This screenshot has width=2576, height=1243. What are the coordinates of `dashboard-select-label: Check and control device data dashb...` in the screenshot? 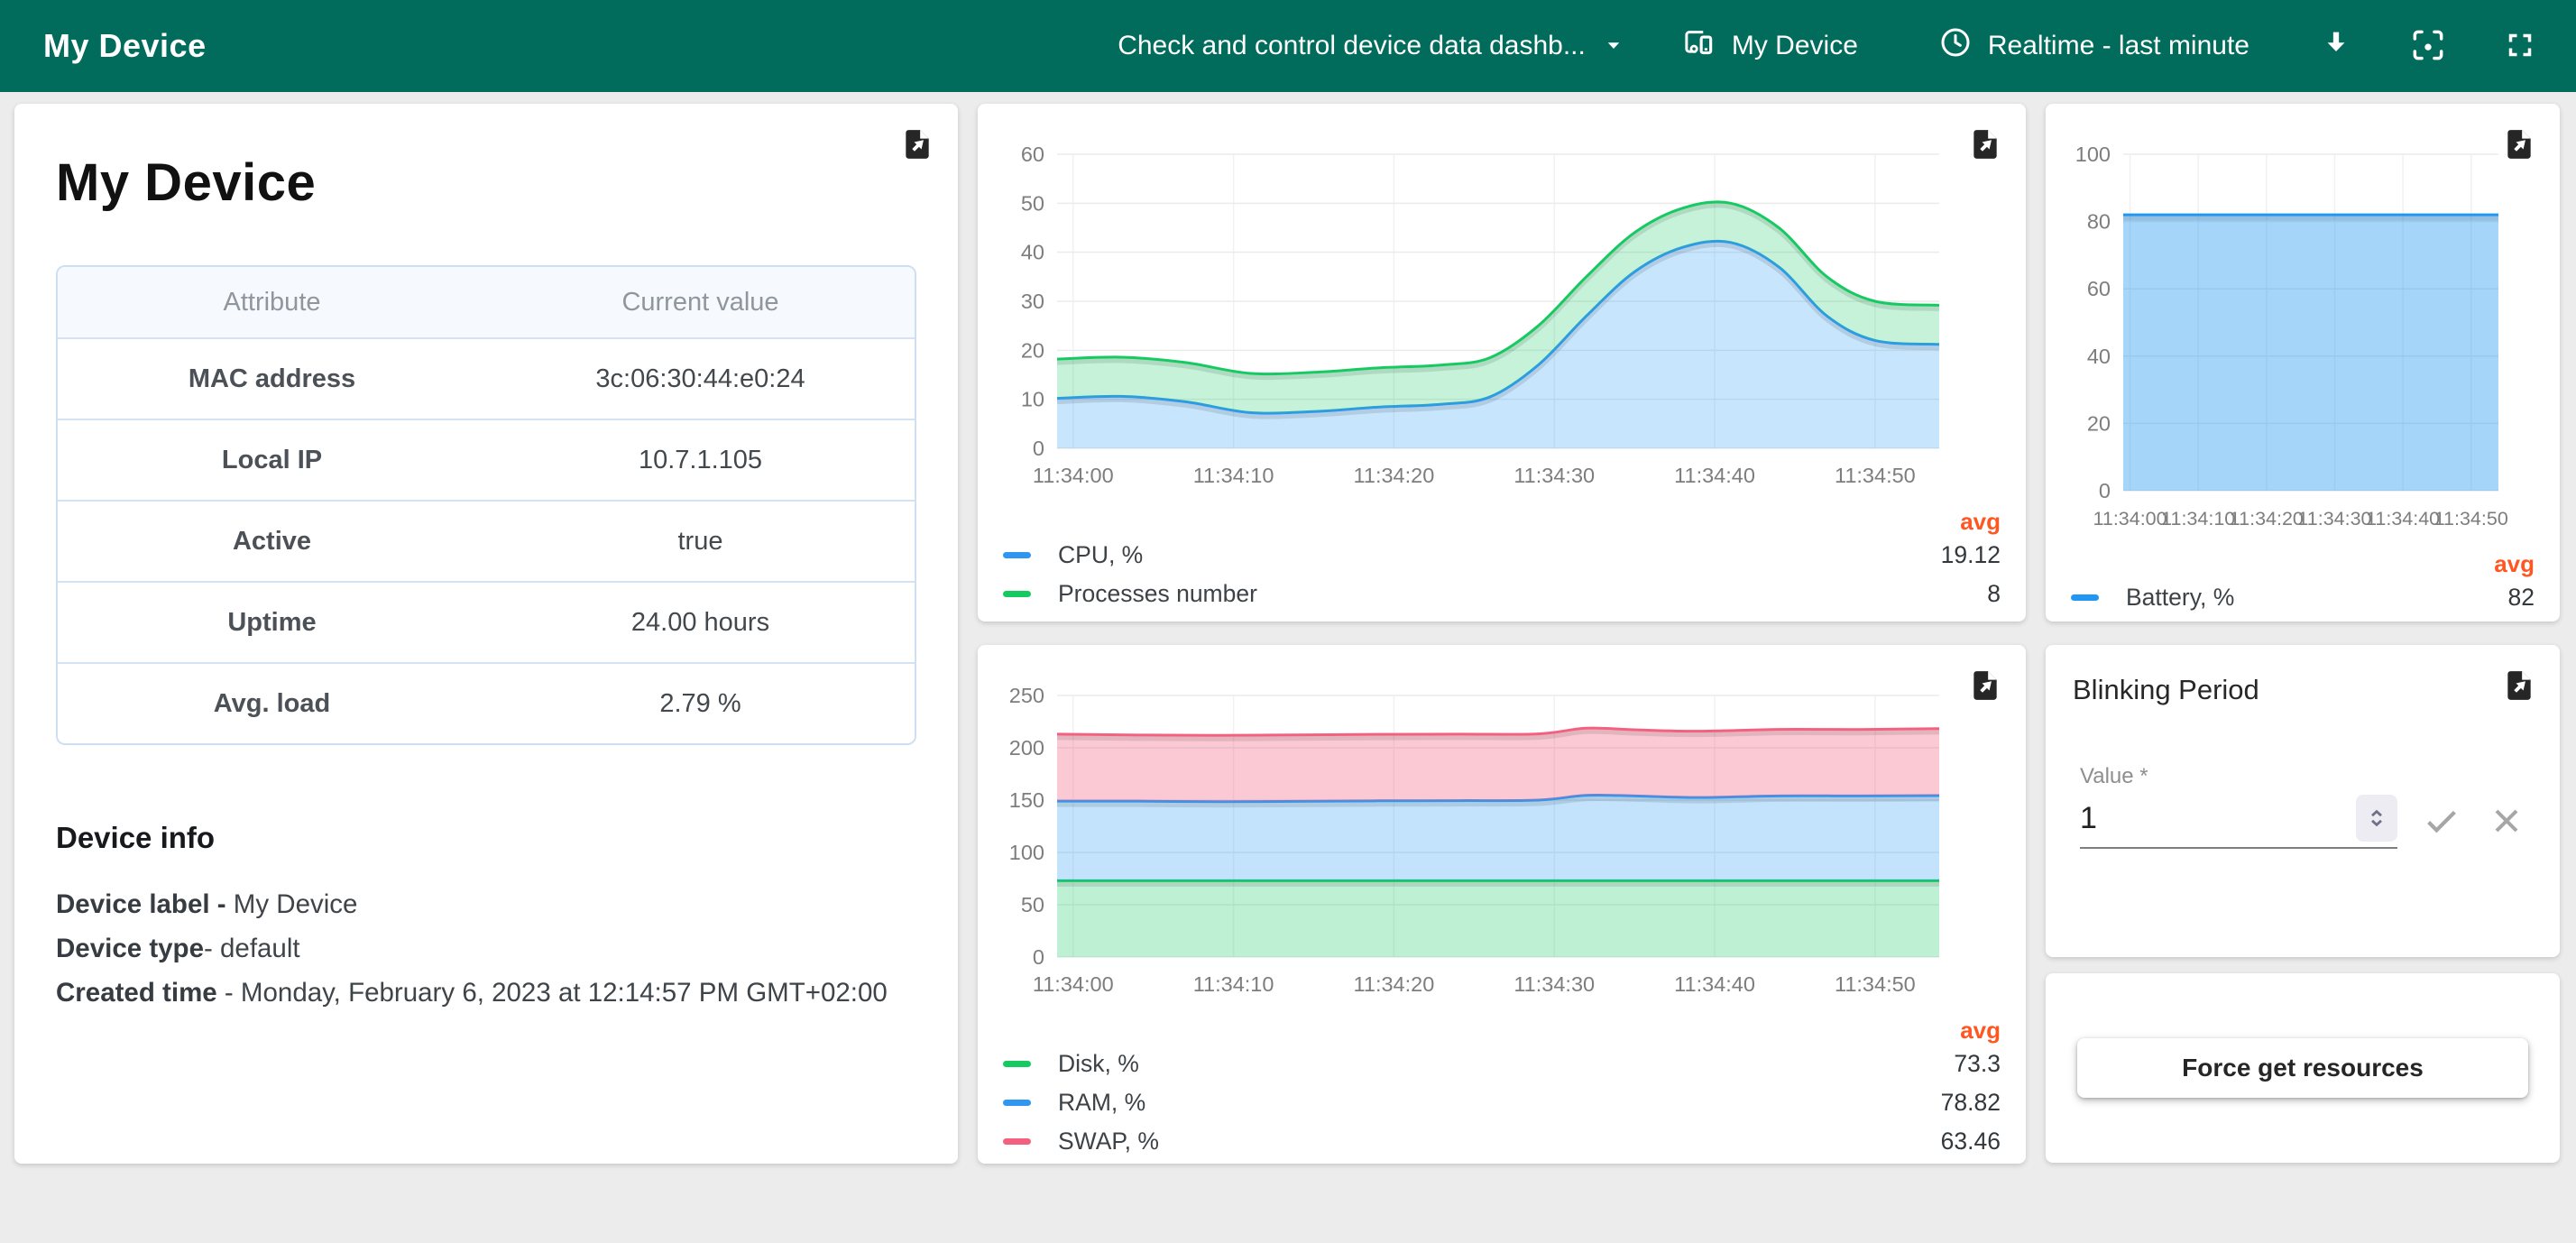 It's located at (1352, 45).